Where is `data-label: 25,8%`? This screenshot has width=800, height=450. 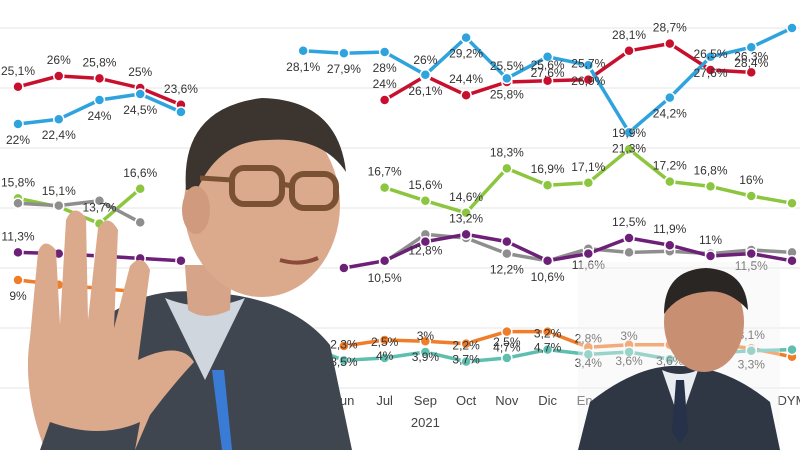 data-label: 25,8% is located at coordinates (507, 94).